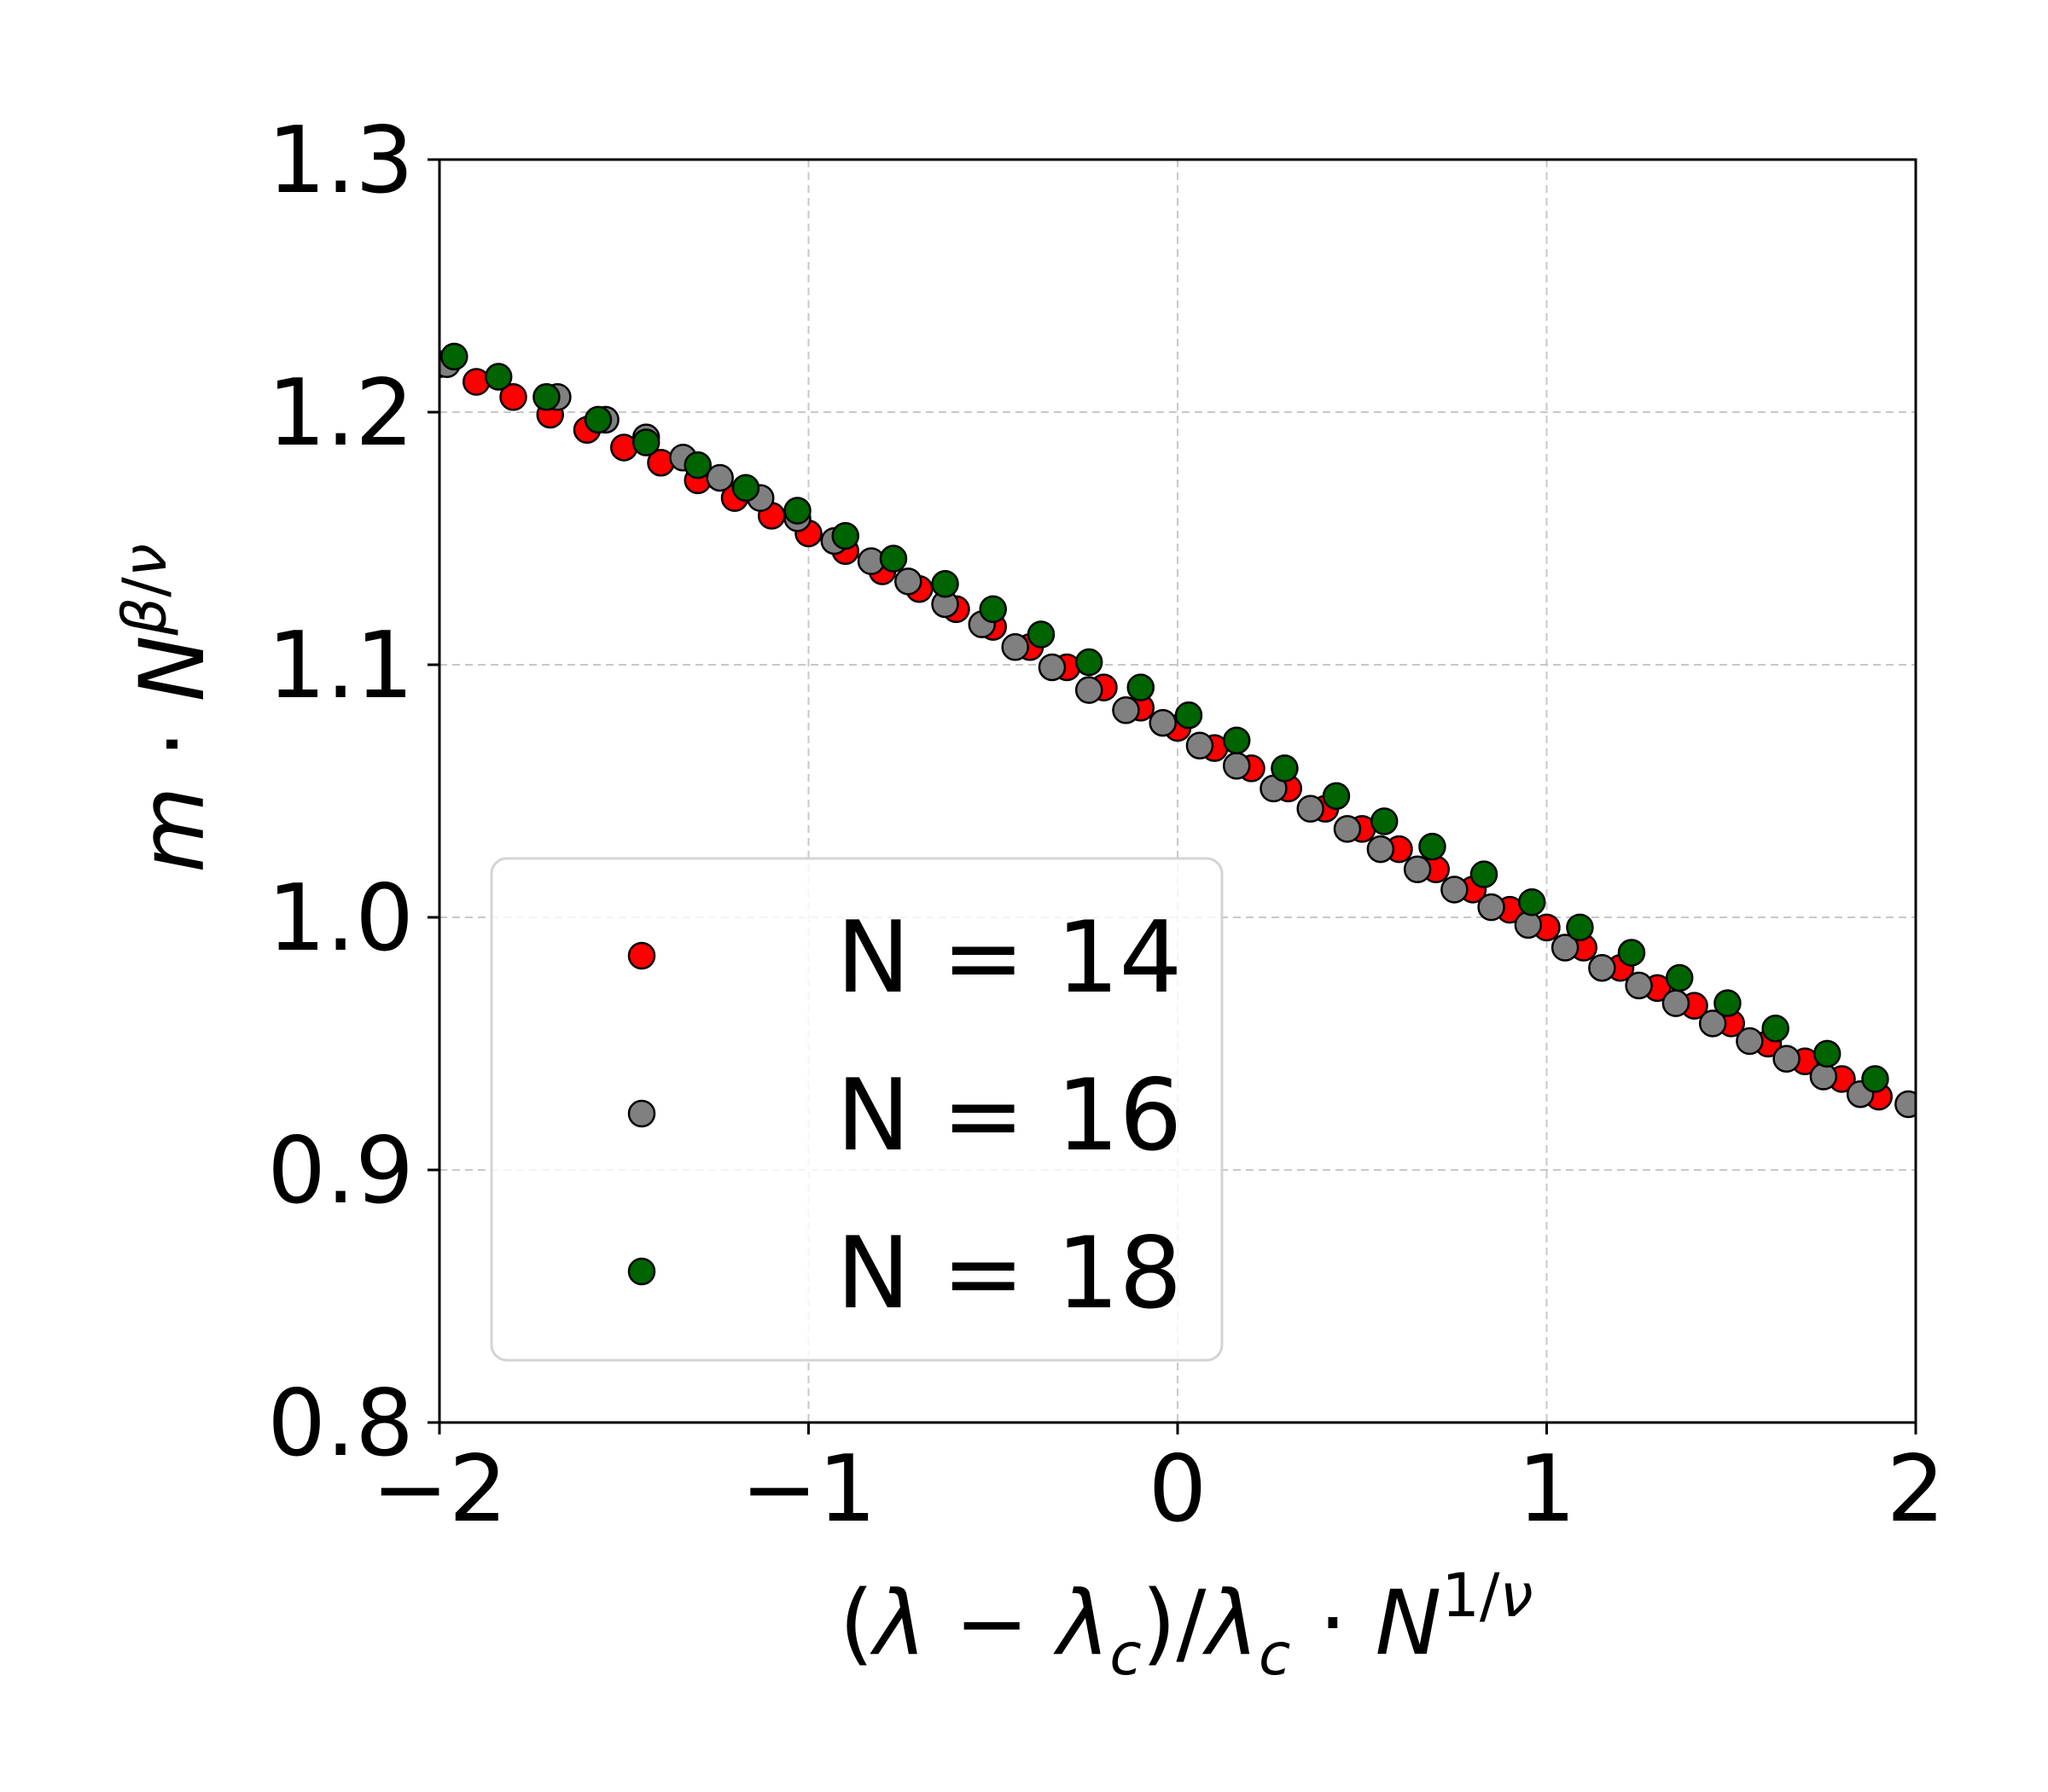 This screenshot has height=1792, width=2048. What do you see at coordinates (808, 1489) in the screenshot?
I see `x-tick-label: −1` at bounding box center [808, 1489].